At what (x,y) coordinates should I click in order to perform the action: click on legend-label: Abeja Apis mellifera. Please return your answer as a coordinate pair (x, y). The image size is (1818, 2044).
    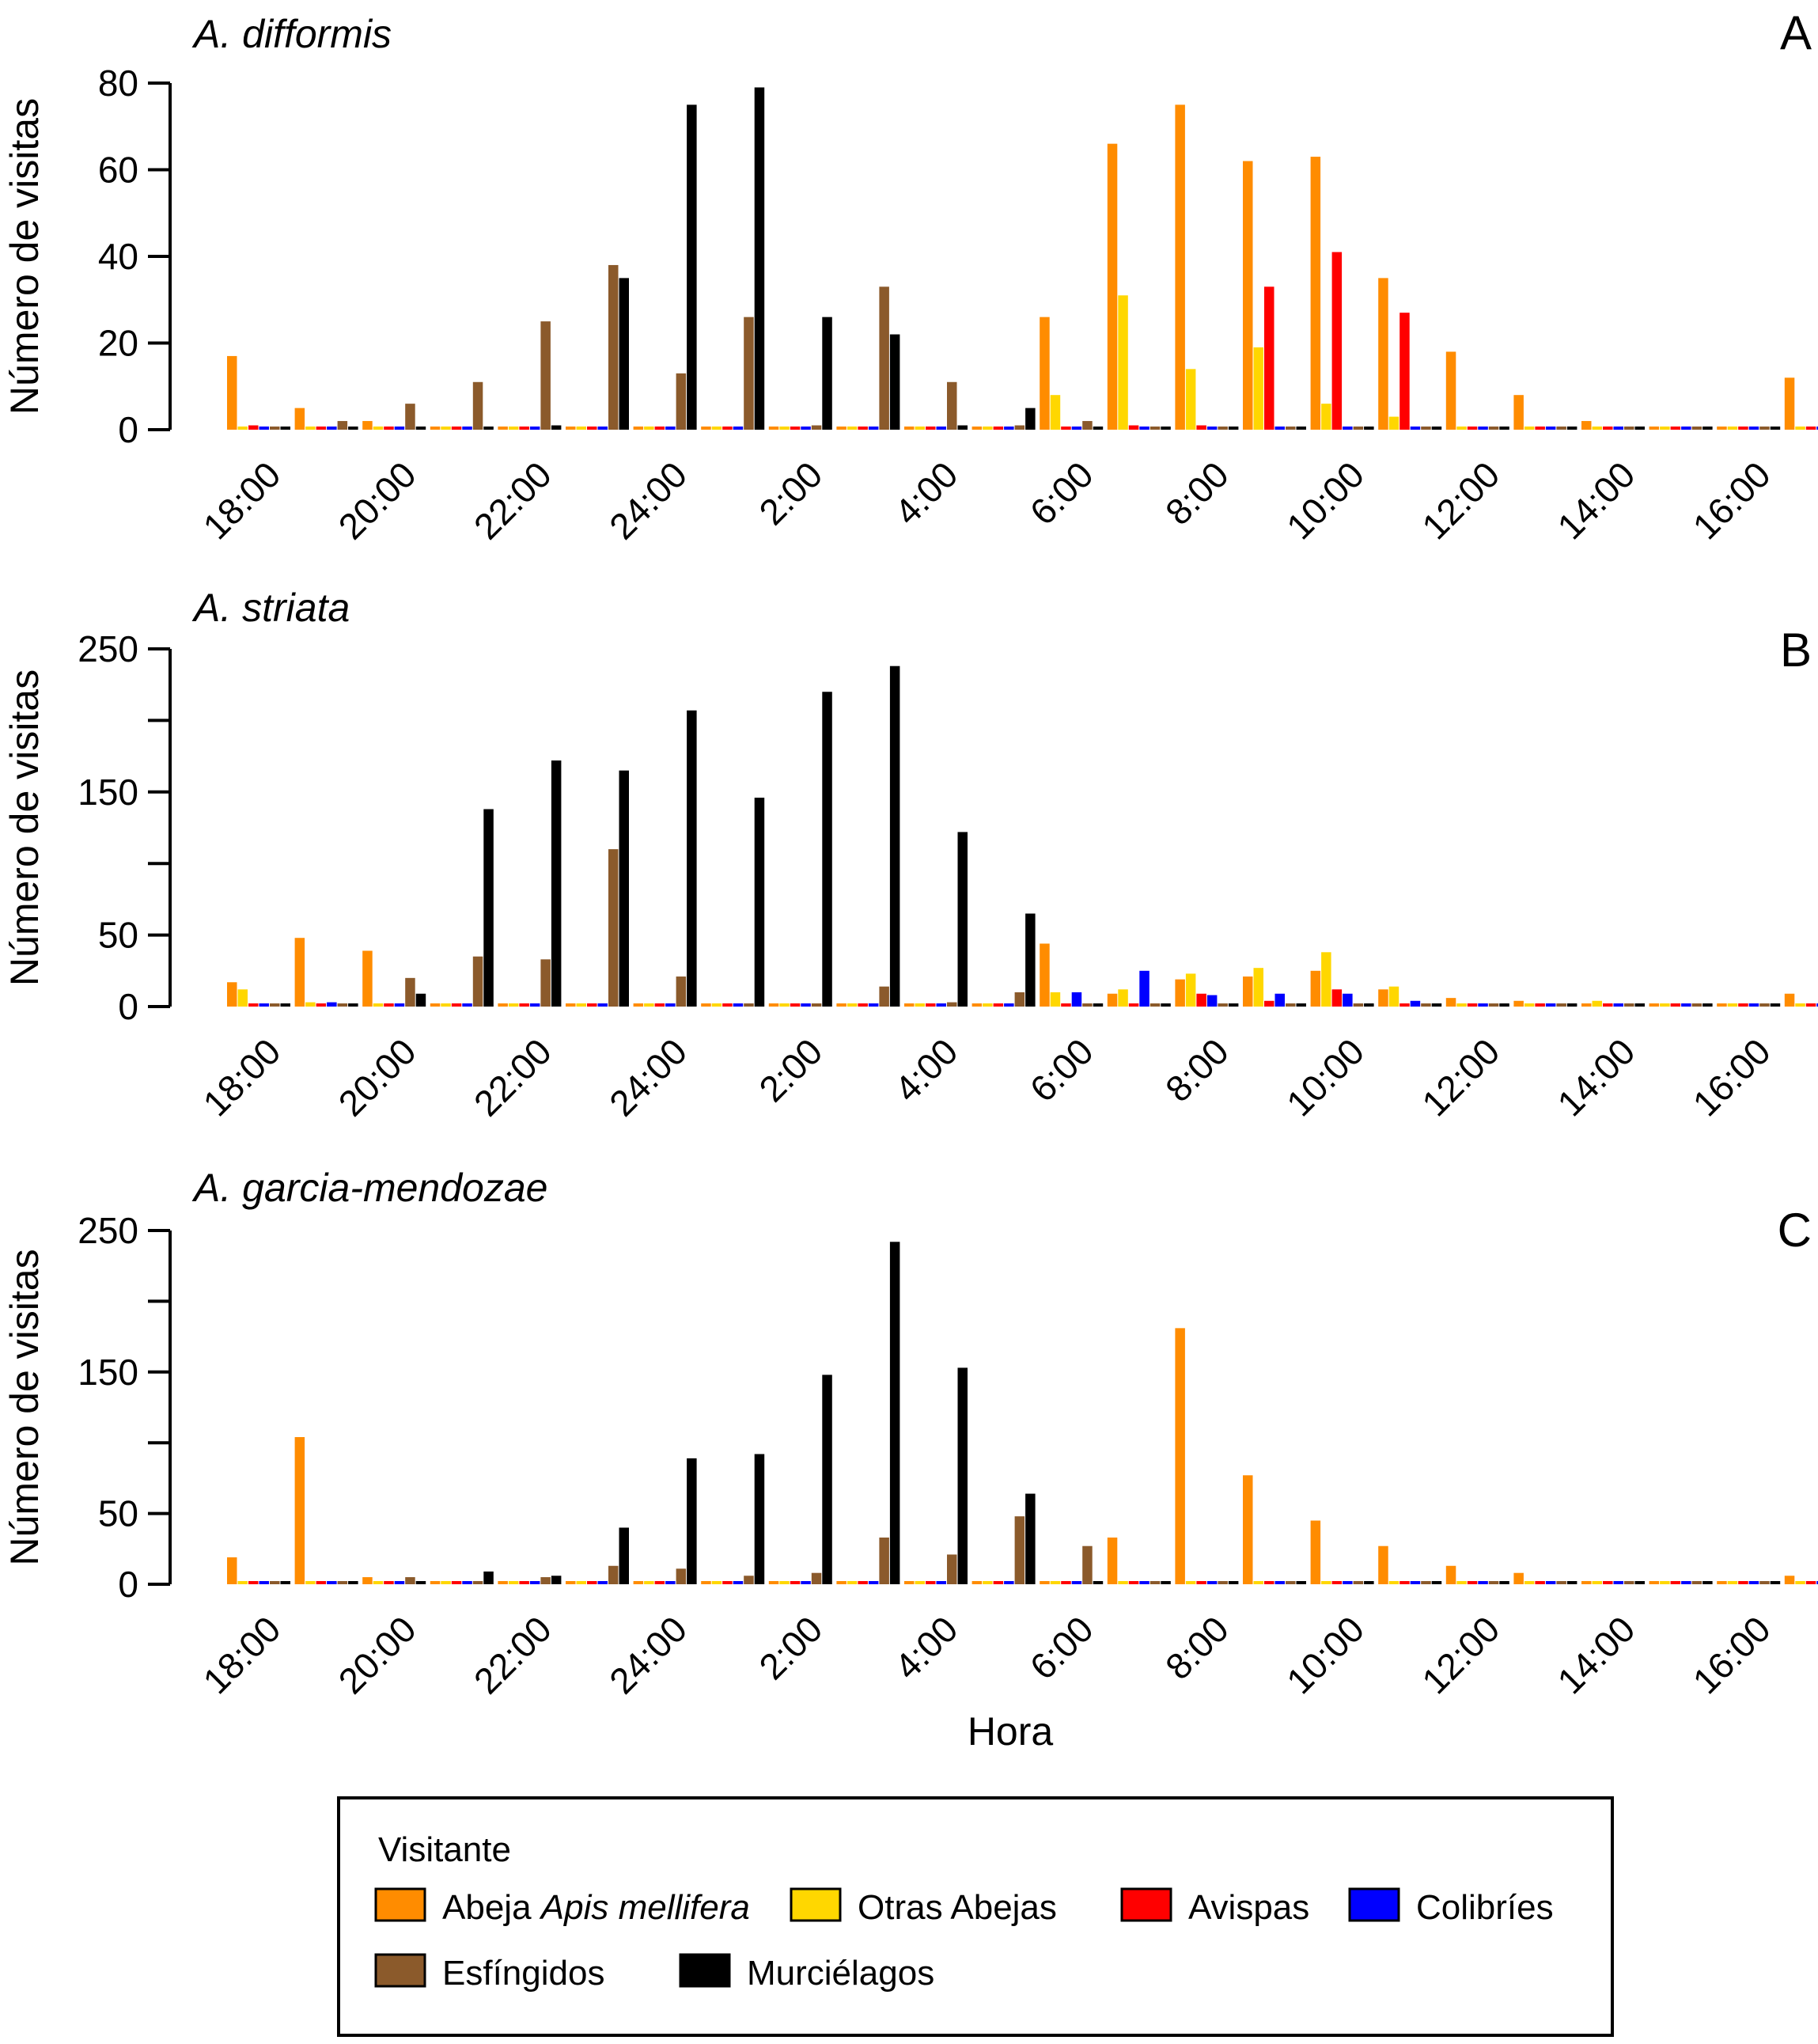
    Looking at the image, I should click on (596, 1907).